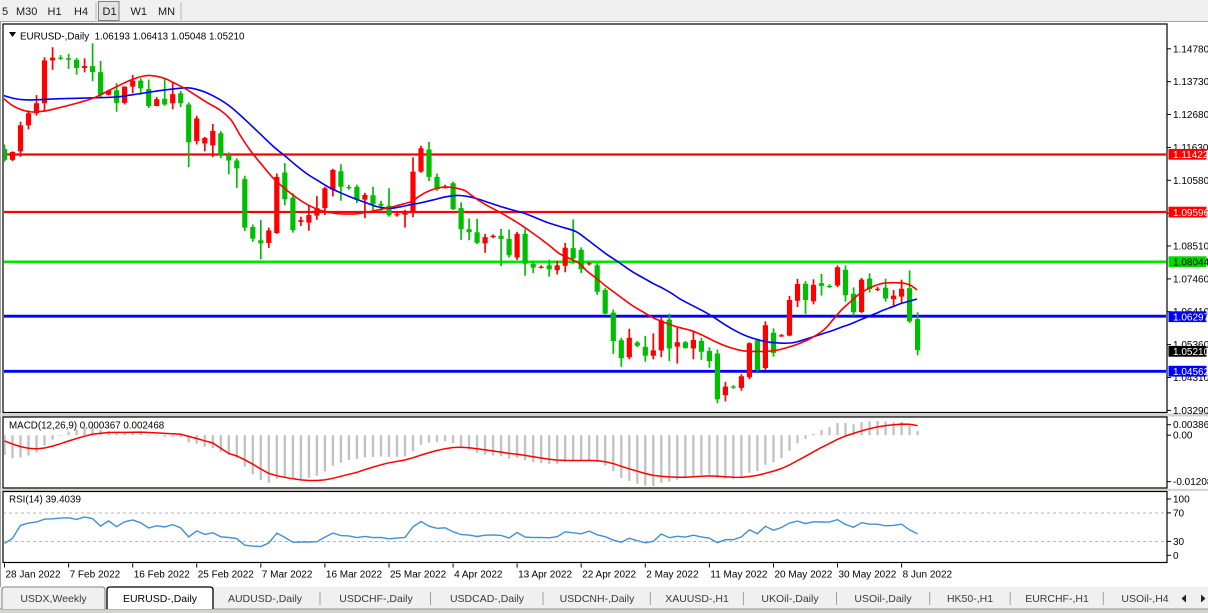 The width and height of the screenshot is (1208, 613). Describe the element at coordinates (1179, 542) in the screenshot. I see `svg-text: 30` at that location.